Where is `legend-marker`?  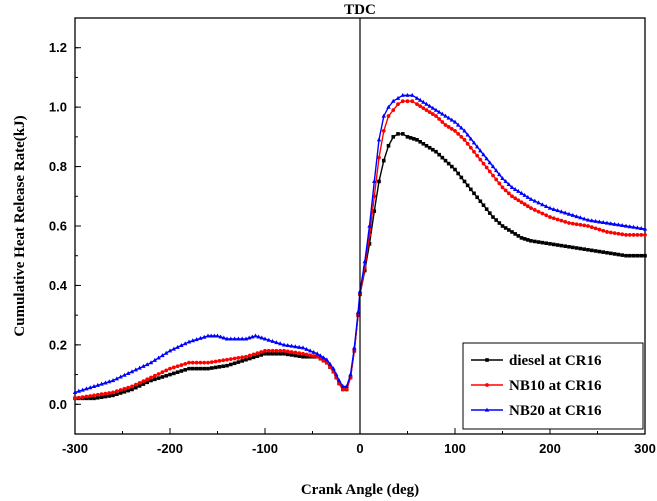
legend-marker is located at coordinates (487, 409).